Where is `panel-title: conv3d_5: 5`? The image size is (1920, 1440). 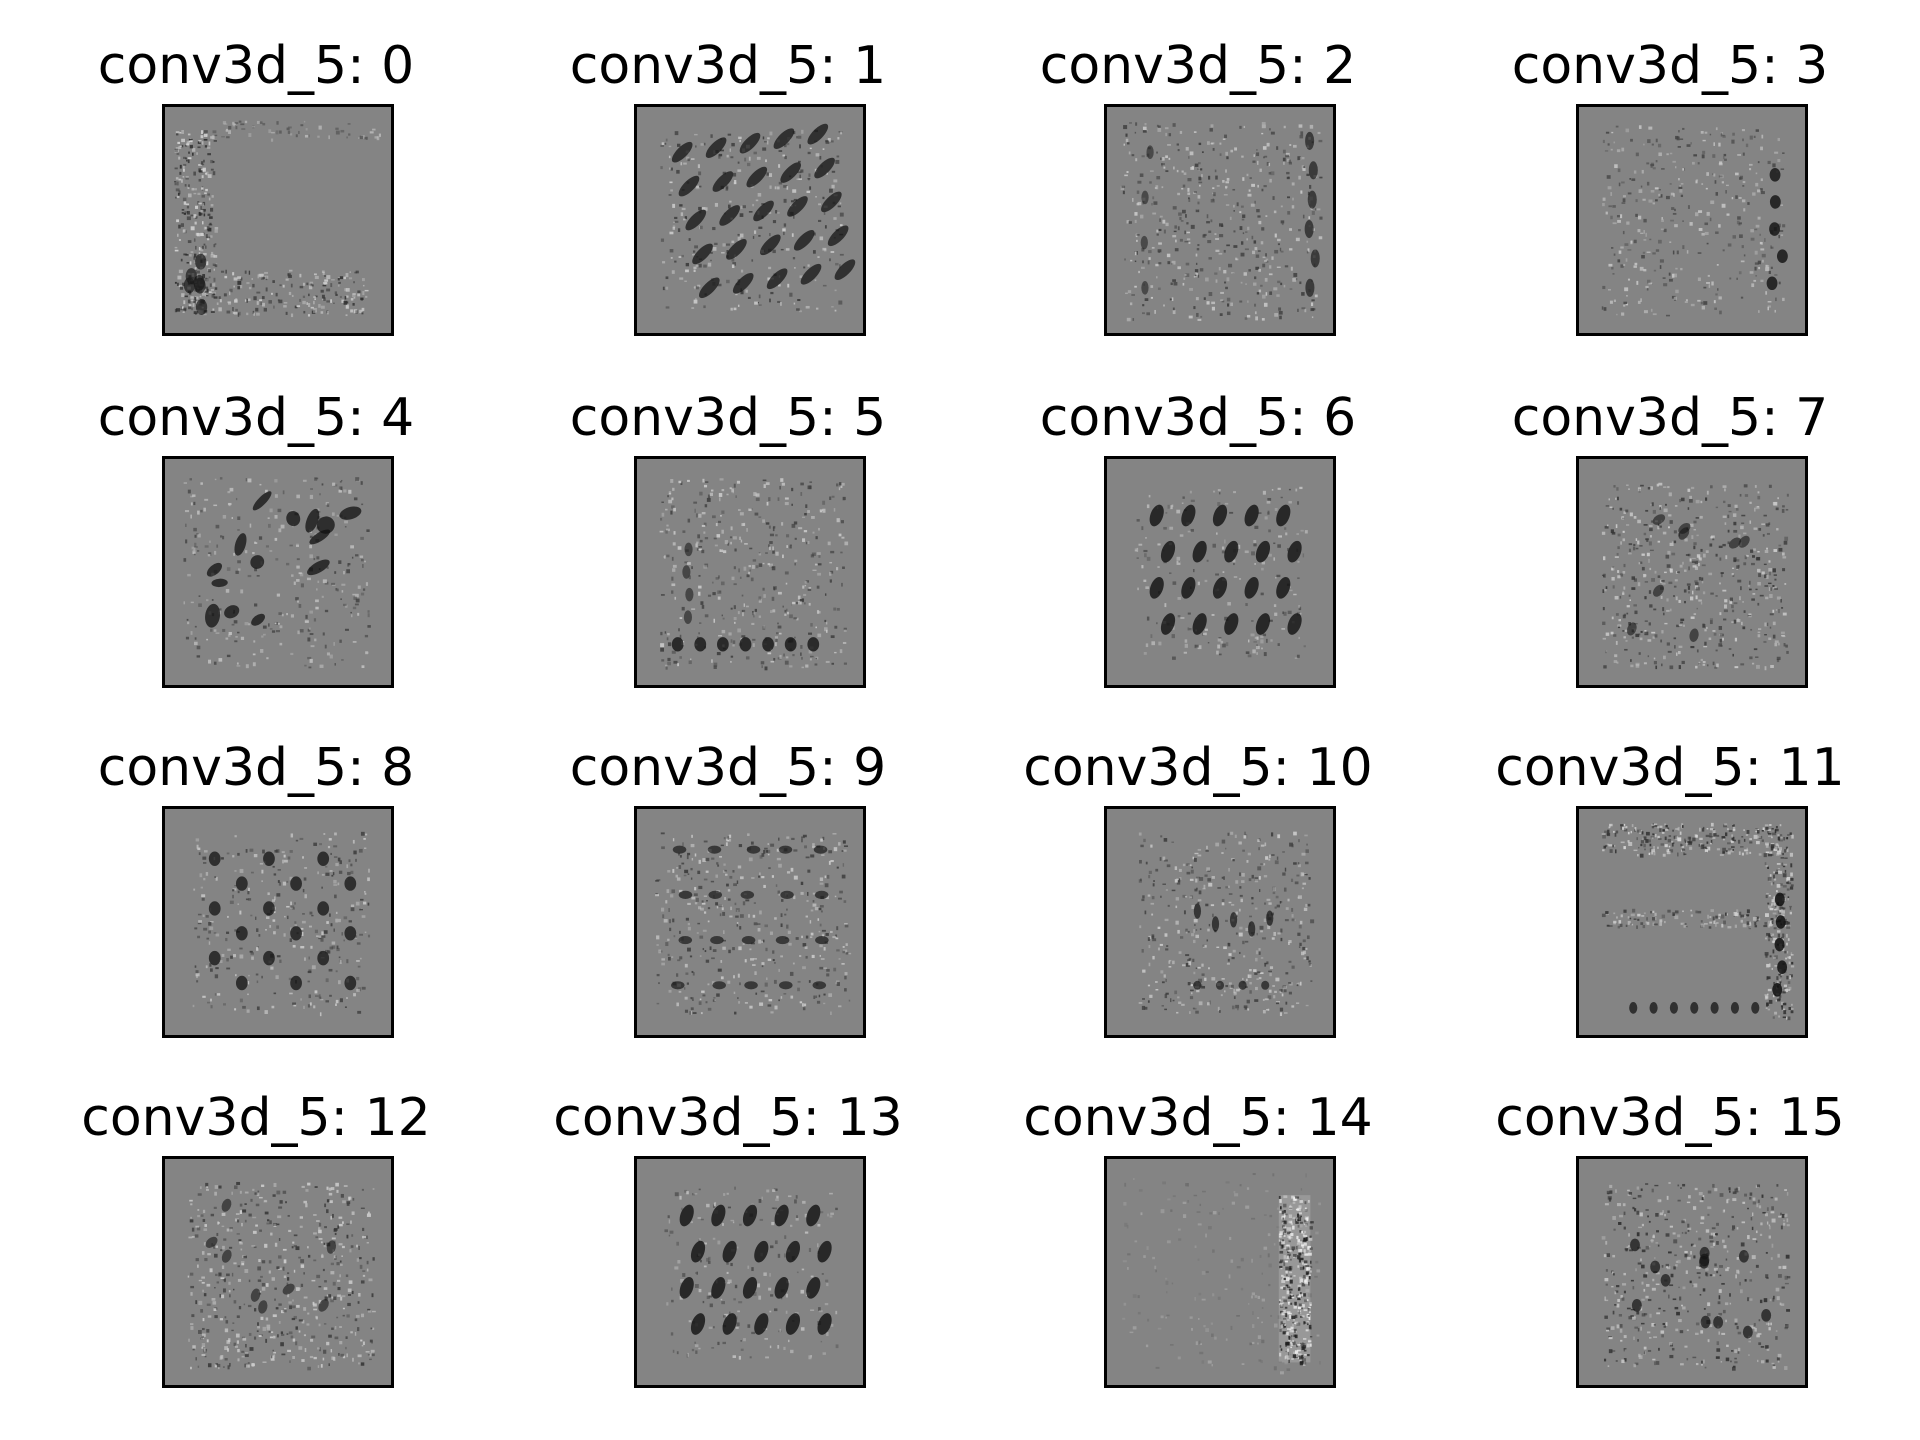
panel-title: conv3d_5: 5 is located at coordinates (728, 418).